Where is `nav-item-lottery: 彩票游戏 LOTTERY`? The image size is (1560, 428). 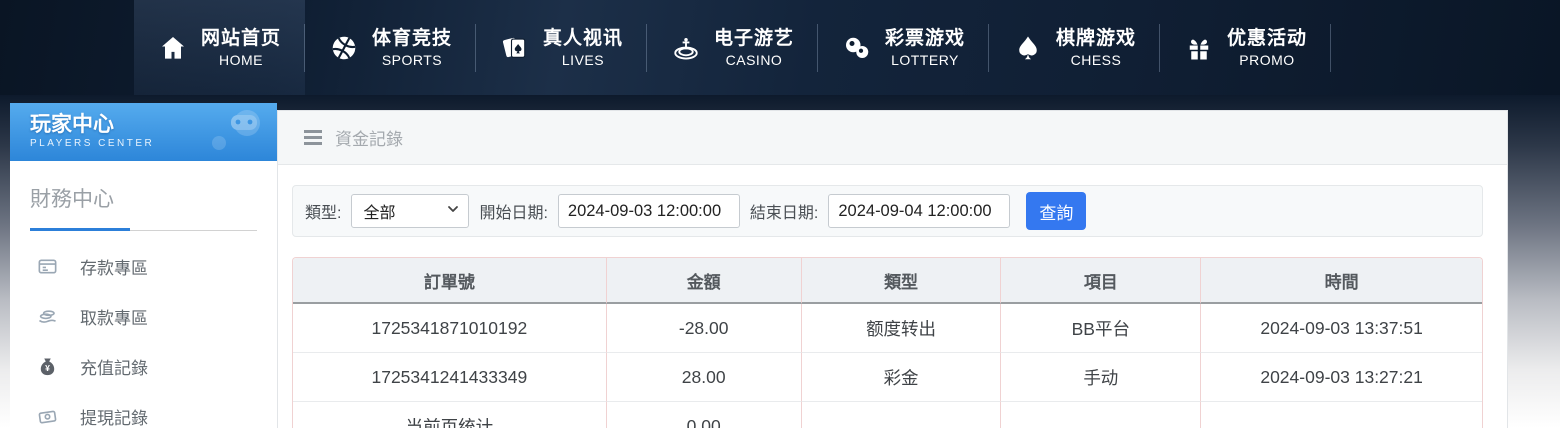 nav-item-lottery: 彩票游戏 LOTTERY is located at coordinates (903, 47).